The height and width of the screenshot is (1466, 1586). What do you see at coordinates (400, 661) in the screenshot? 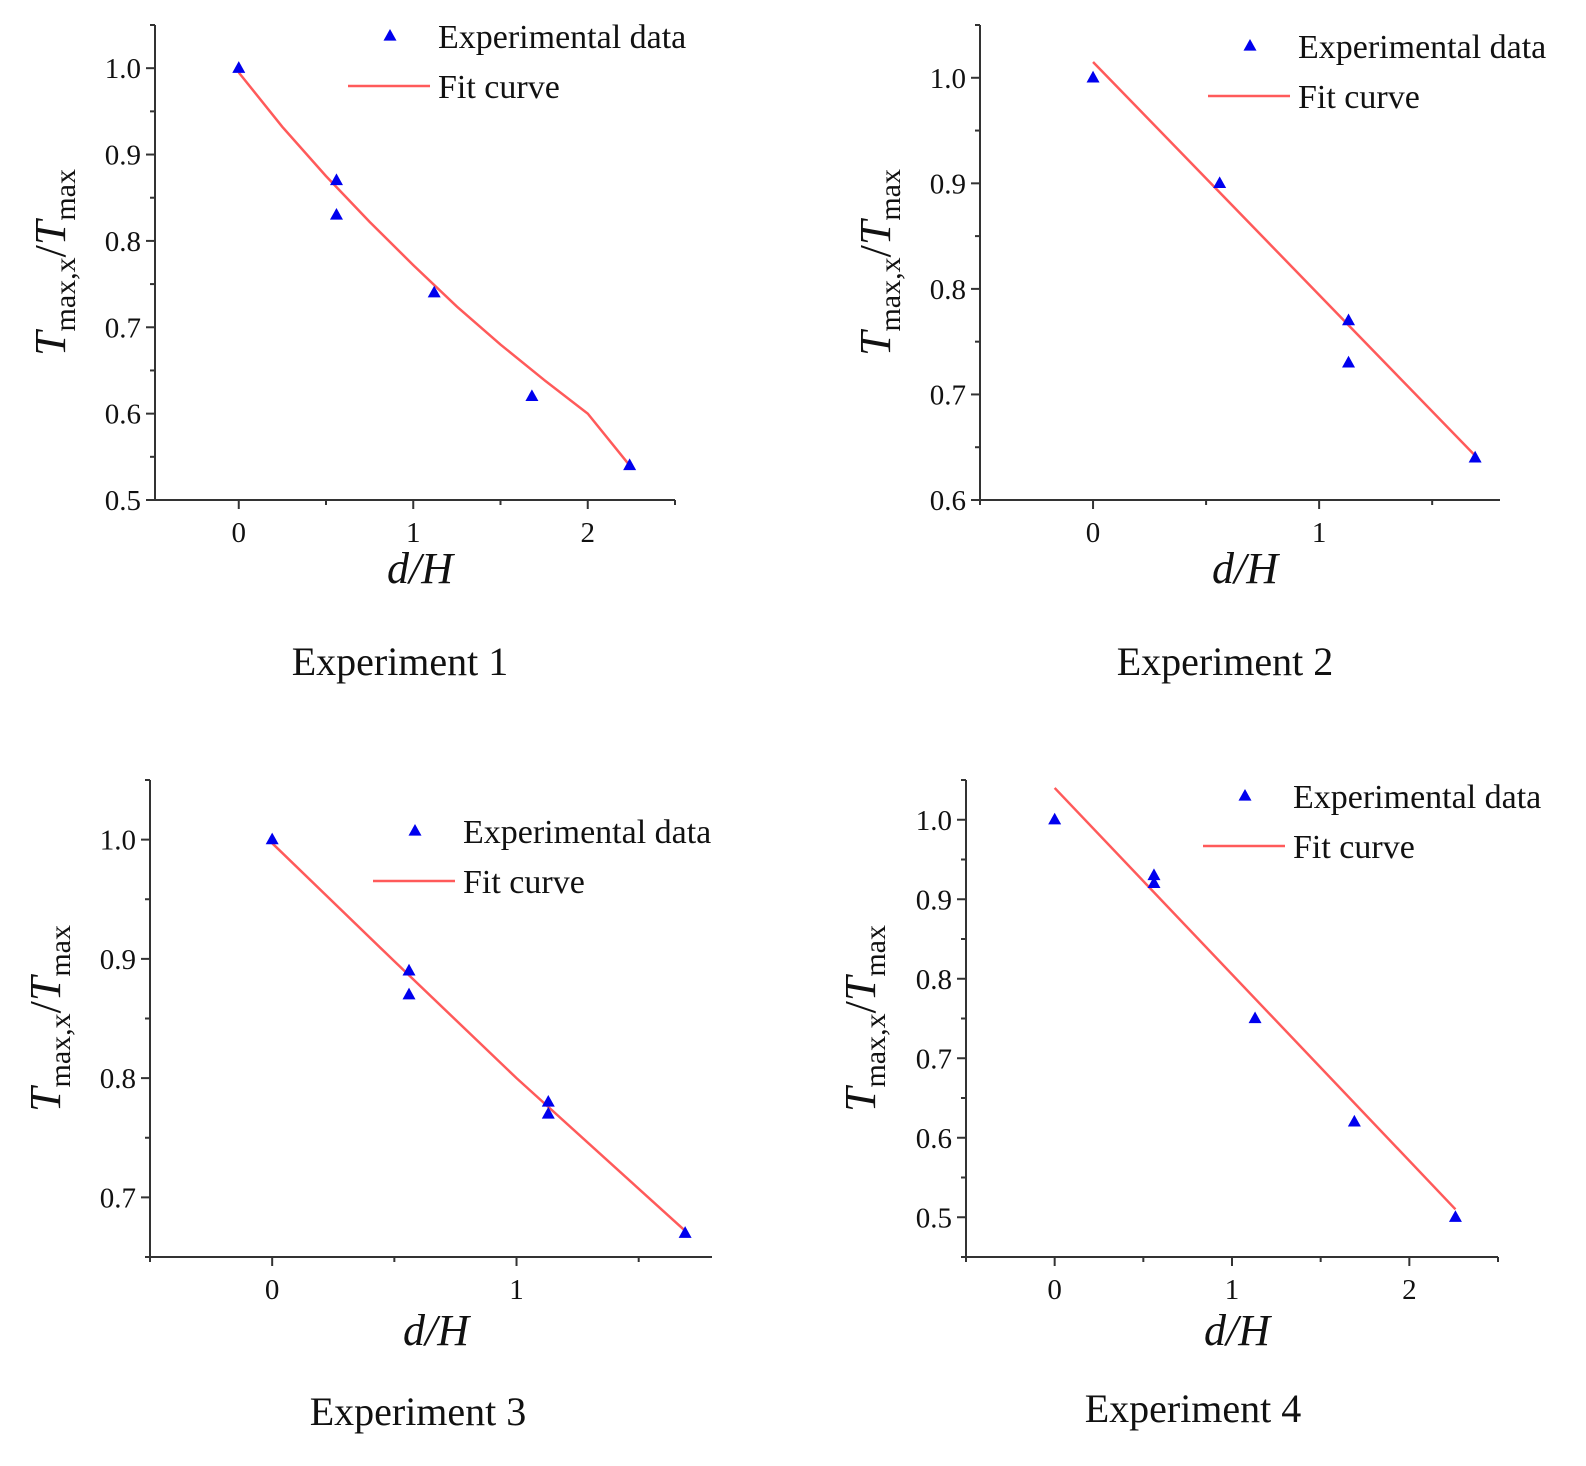
I see `chart-caption: Experiment 1` at bounding box center [400, 661].